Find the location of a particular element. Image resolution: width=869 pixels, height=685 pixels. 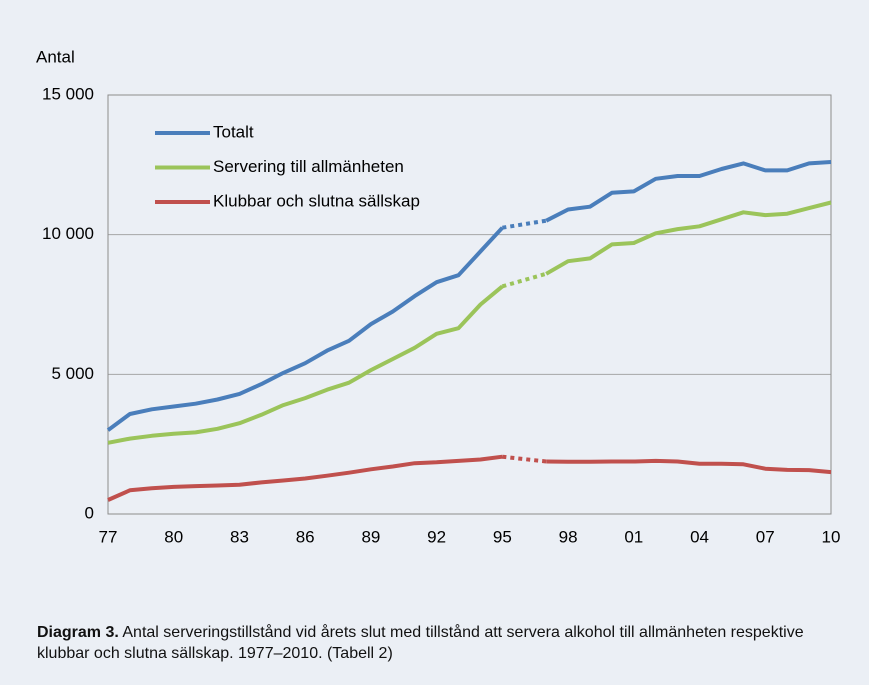

x-tick-label: 98 is located at coordinates (568, 536).